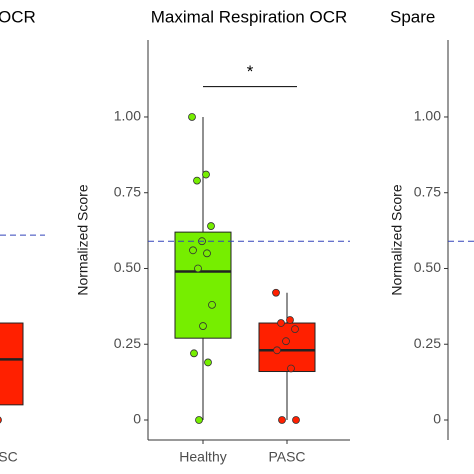 The height and width of the screenshot is (474, 474). What do you see at coordinates (250, 71) in the screenshot?
I see `significance-label: *` at bounding box center [250, 71].